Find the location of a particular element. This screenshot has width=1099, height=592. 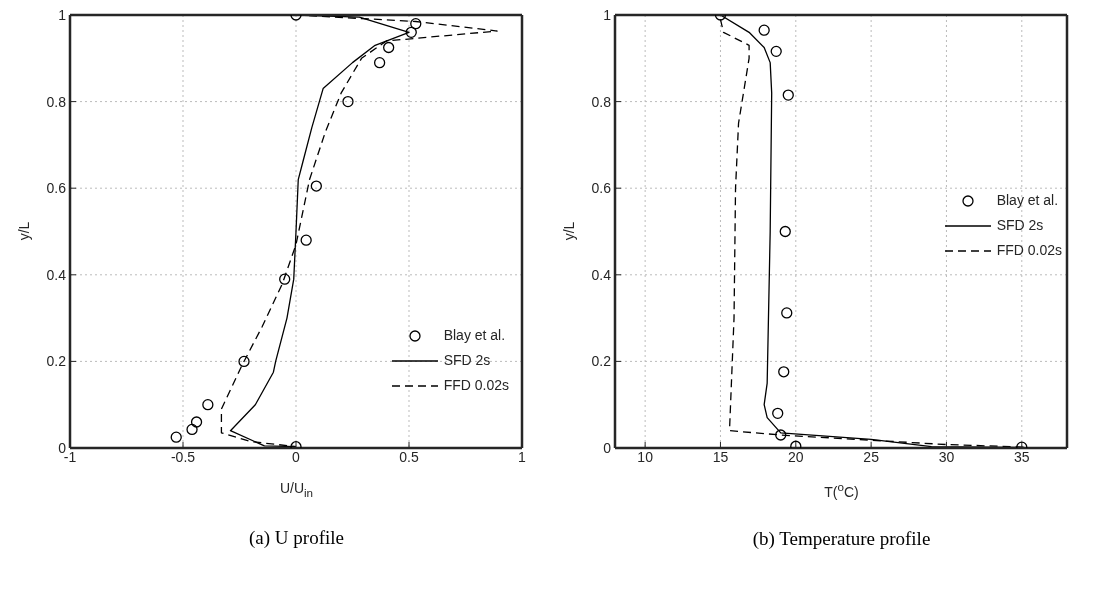

x-tick-label: 15 is located at coordinates (720, 456).